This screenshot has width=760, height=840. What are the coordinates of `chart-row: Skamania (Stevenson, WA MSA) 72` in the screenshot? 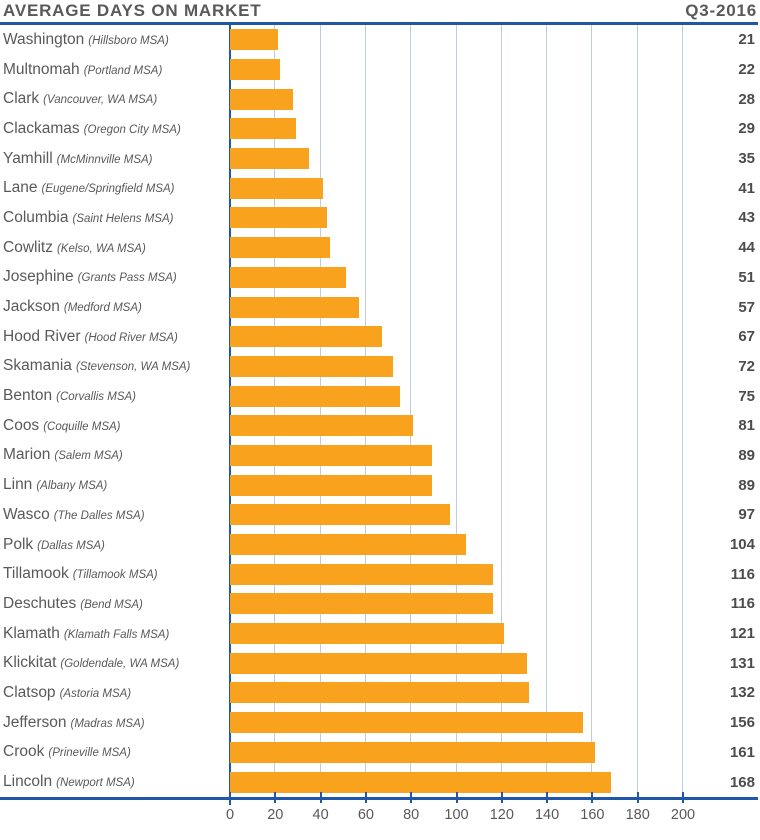 It's located at (380, 367).